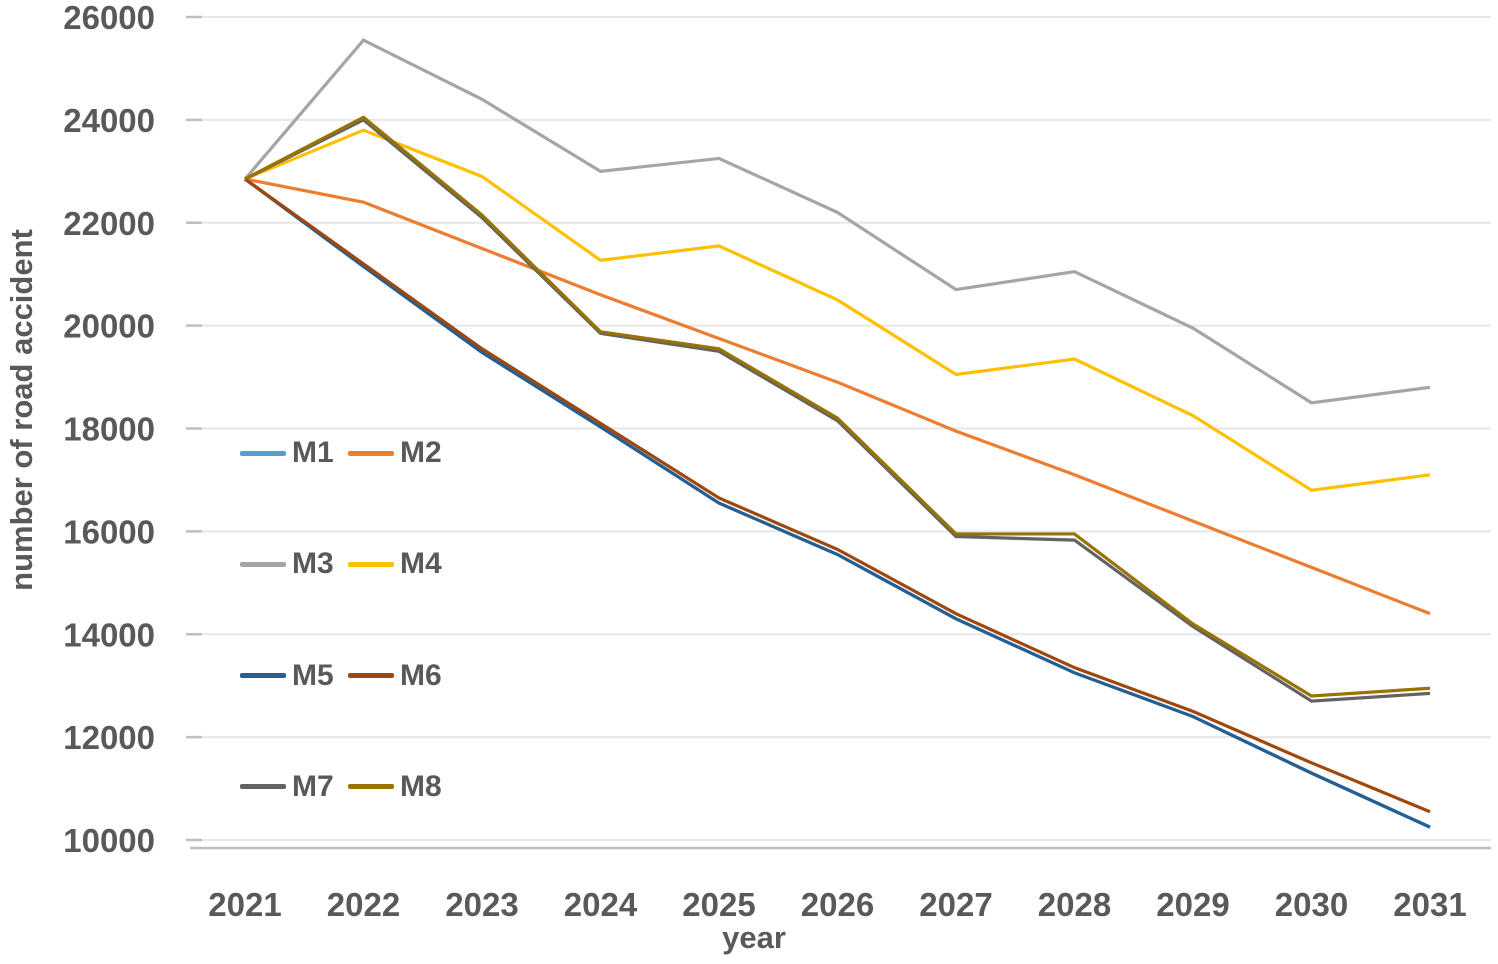  Describe the element at coordinates (1192, 904) in the screenshot. I see `x-tick-label-2029: 2029` at that location.